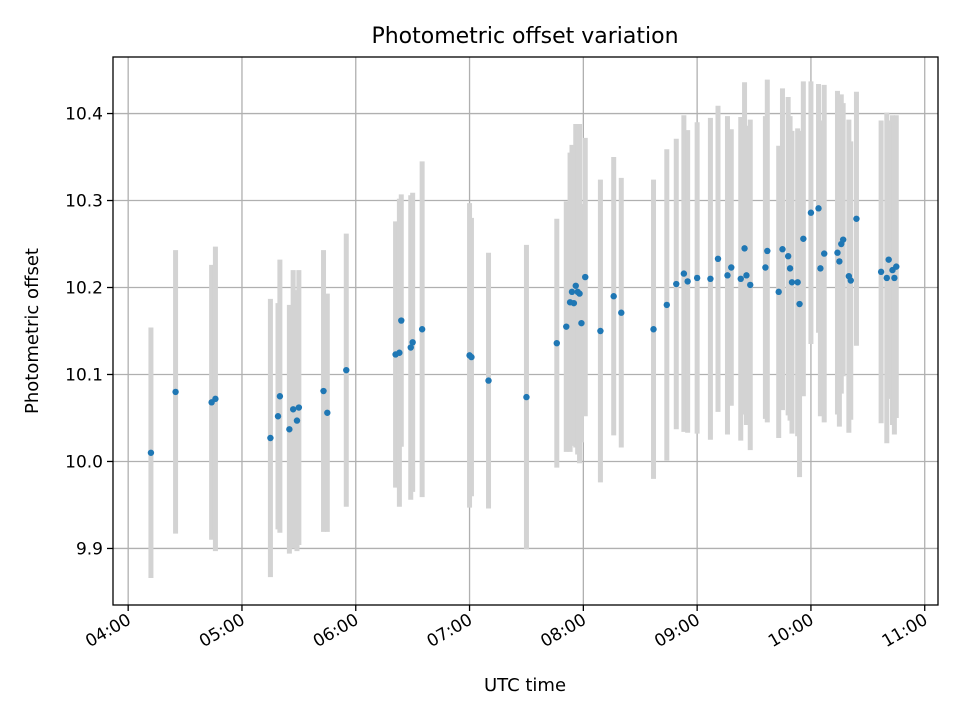 Image resolution: width=960 pixels, height=720 pixels. What do you see at coordinates (524, 36) in the screenshot?
I see `chart-title: Photometric offset variation` at bounding box center [524, 36].